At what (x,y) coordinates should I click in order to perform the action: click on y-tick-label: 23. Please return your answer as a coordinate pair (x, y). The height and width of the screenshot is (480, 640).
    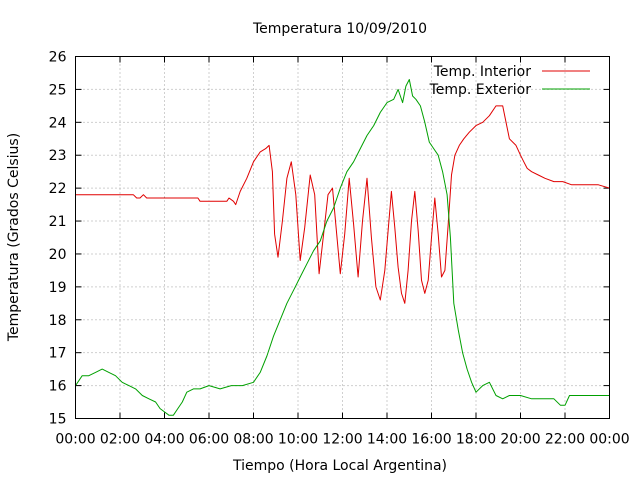
    Looking at the image, I should click on (58, 156).